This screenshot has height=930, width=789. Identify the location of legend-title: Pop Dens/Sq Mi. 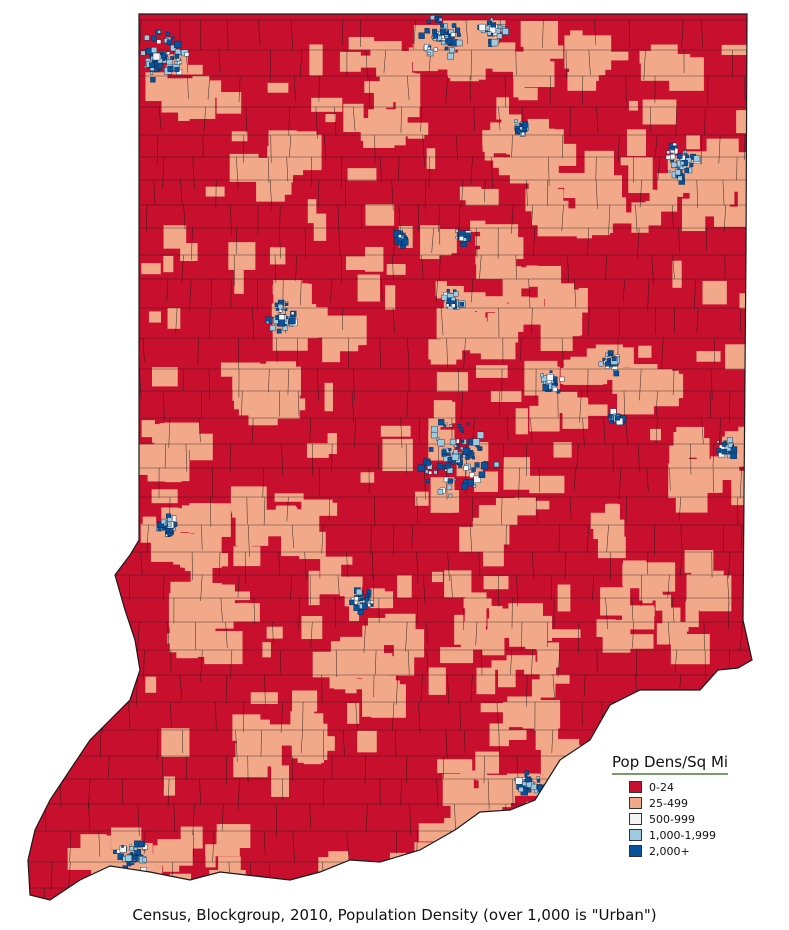
(670, 764).